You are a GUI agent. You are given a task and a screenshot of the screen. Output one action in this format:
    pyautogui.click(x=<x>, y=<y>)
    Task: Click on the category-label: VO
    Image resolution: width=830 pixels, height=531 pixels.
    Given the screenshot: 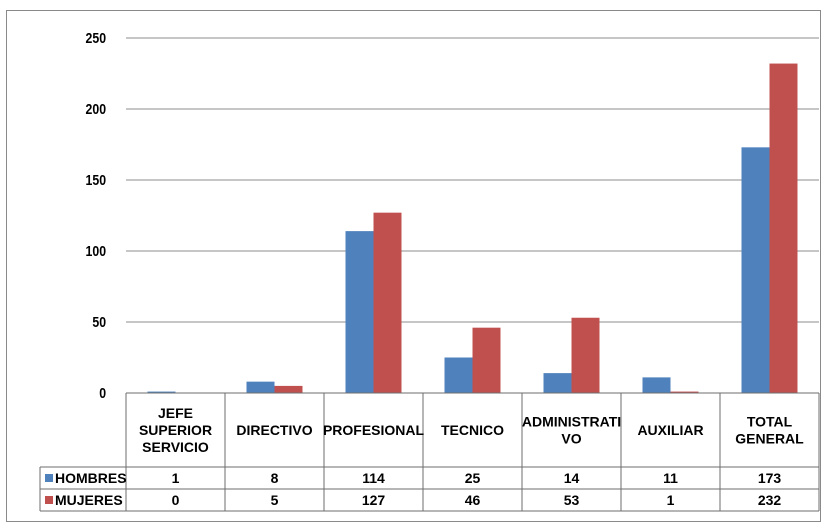 What is the action you would take?
    pyautogui.click(x=571, y=439)
    